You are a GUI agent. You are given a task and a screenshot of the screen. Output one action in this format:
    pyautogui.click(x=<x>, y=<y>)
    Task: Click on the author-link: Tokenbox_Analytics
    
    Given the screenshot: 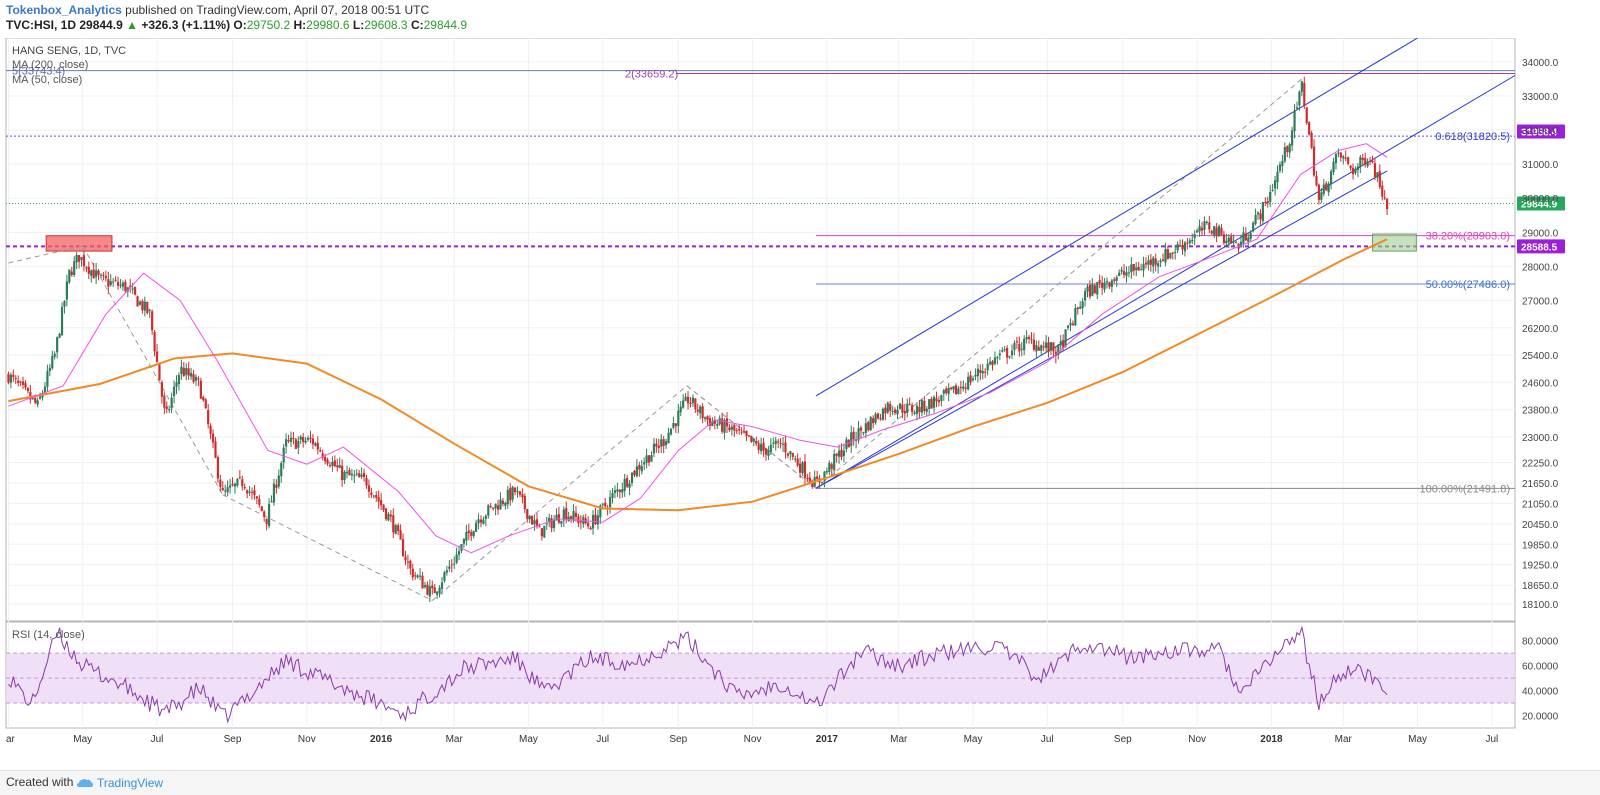 What is the action you would take?
    pyautogui.click(x=64, y=10)
    